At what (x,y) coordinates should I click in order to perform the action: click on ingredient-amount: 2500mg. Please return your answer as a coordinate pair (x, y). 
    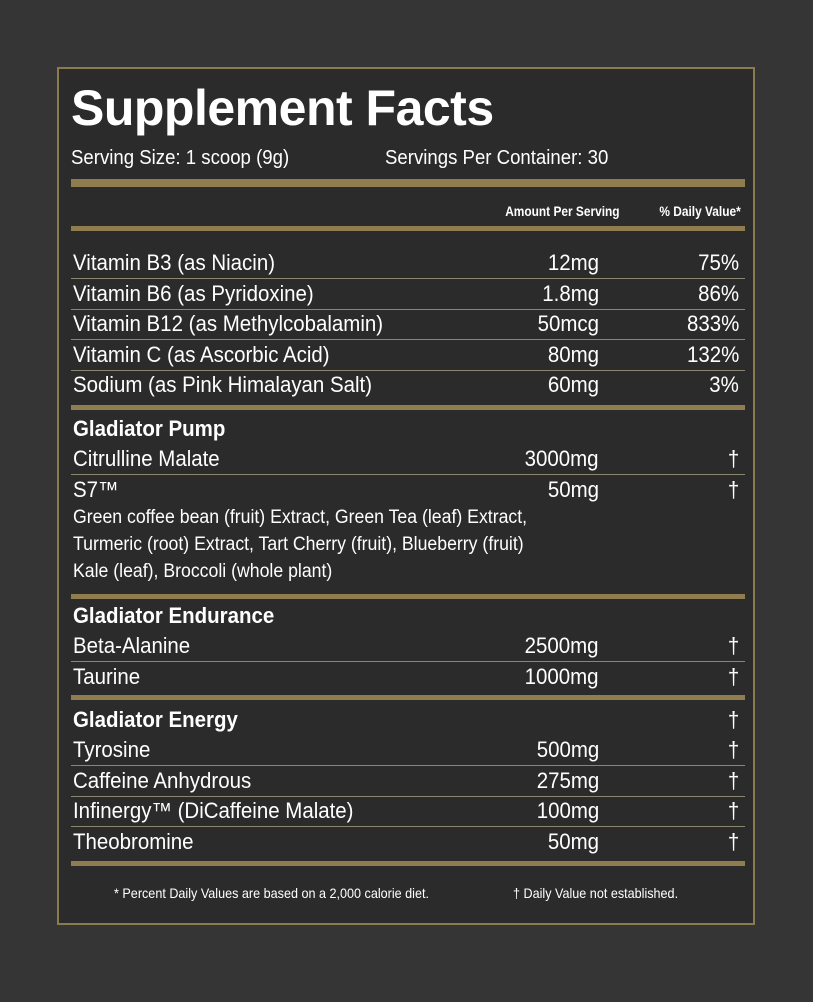
    Looking at the image, I should click on (562, 645).